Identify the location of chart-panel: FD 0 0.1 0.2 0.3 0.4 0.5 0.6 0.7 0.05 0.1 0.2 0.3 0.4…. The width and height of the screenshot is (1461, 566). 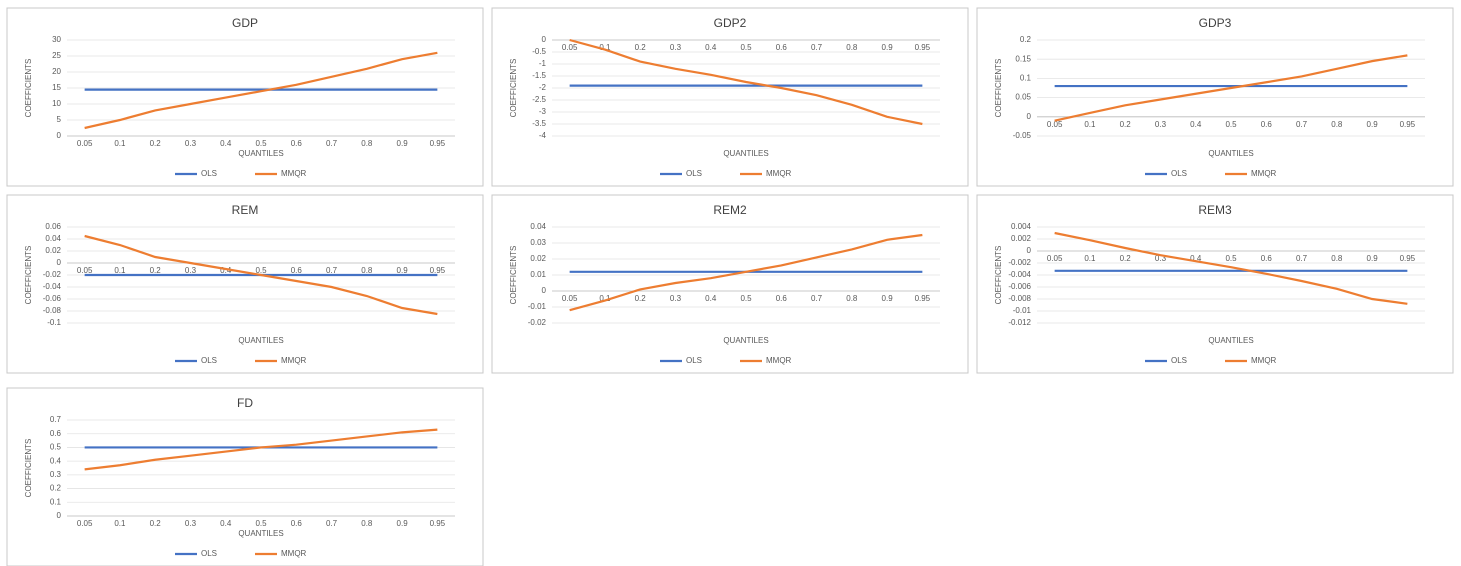
(245, 476).